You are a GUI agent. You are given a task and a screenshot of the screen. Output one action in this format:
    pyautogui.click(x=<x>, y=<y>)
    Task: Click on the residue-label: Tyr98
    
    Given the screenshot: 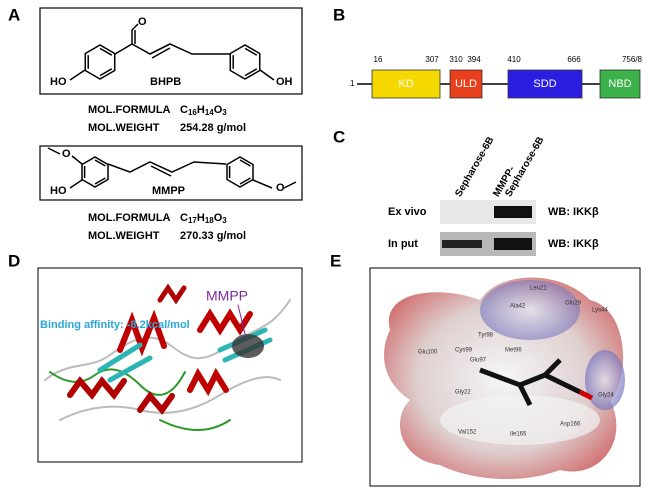 What is the action you would take?
    pyautogui.click(x=486, y=336)
    